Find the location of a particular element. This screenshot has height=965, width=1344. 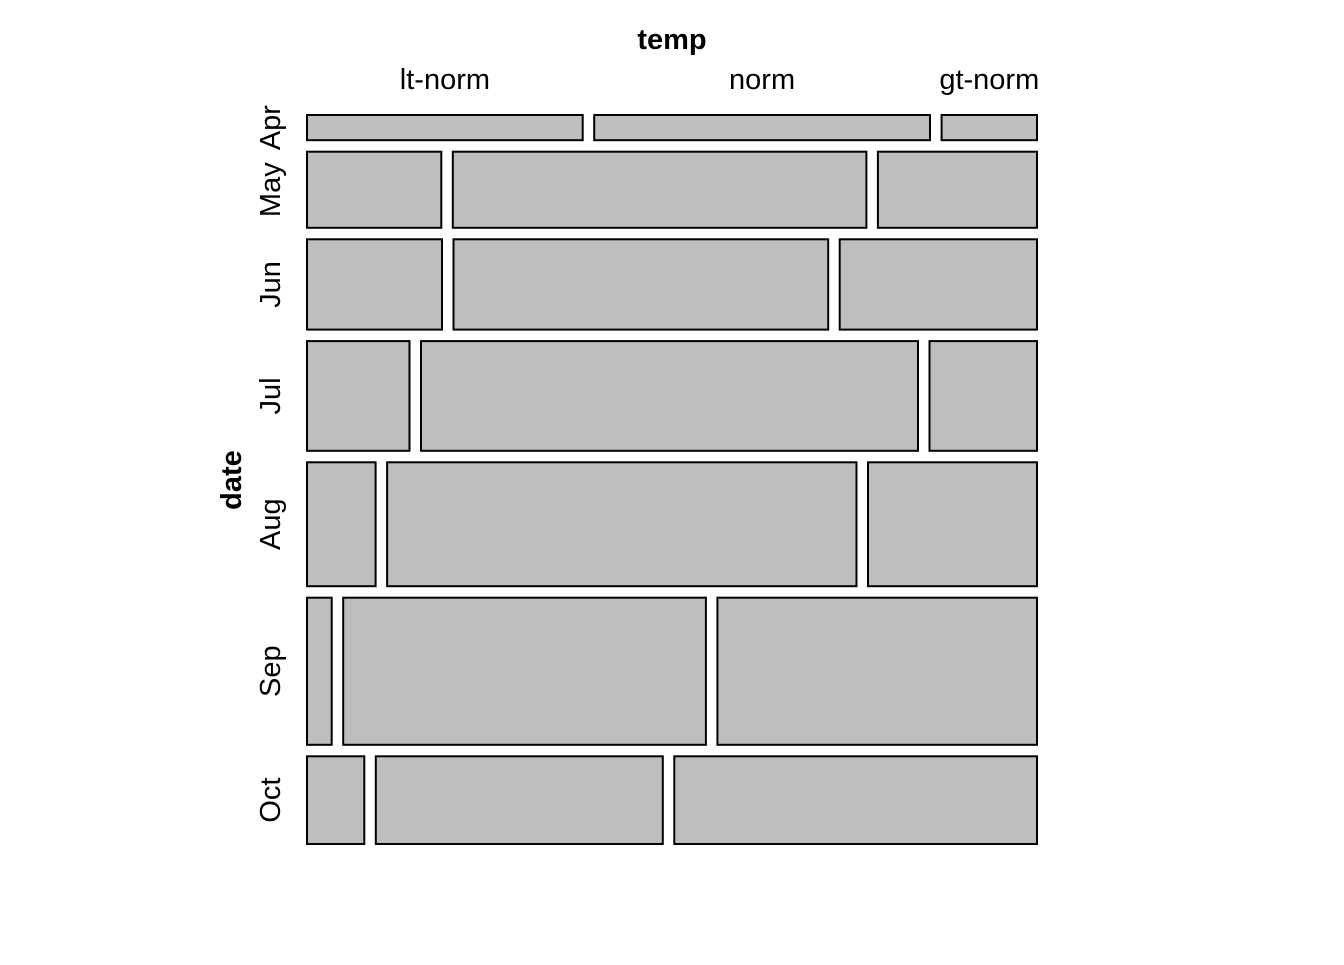

y-tick-jul: Jul is located at coordinates (271, 395).